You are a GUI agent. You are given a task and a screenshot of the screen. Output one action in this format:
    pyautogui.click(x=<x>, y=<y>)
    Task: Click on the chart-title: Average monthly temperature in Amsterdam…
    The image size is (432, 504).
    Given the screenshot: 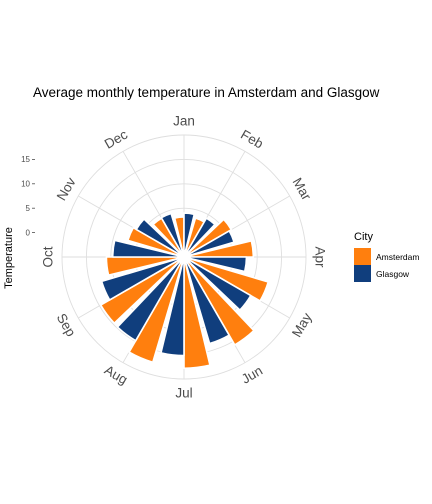 What is the action you would take?
    pyautogui.click(x=206, y=92)
    